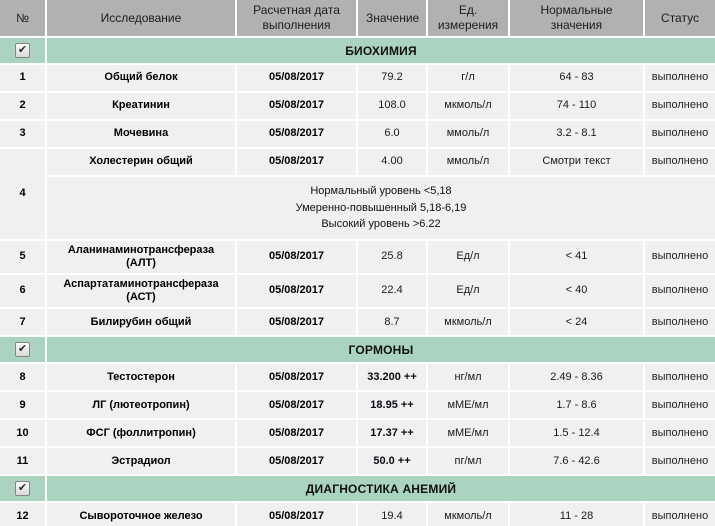 The height and width of the screenshot is (526, 715). Describe the element at coordinates (393, 462) in the screenshot. I see `result-value-flagged: 50.0 ++` at that location.